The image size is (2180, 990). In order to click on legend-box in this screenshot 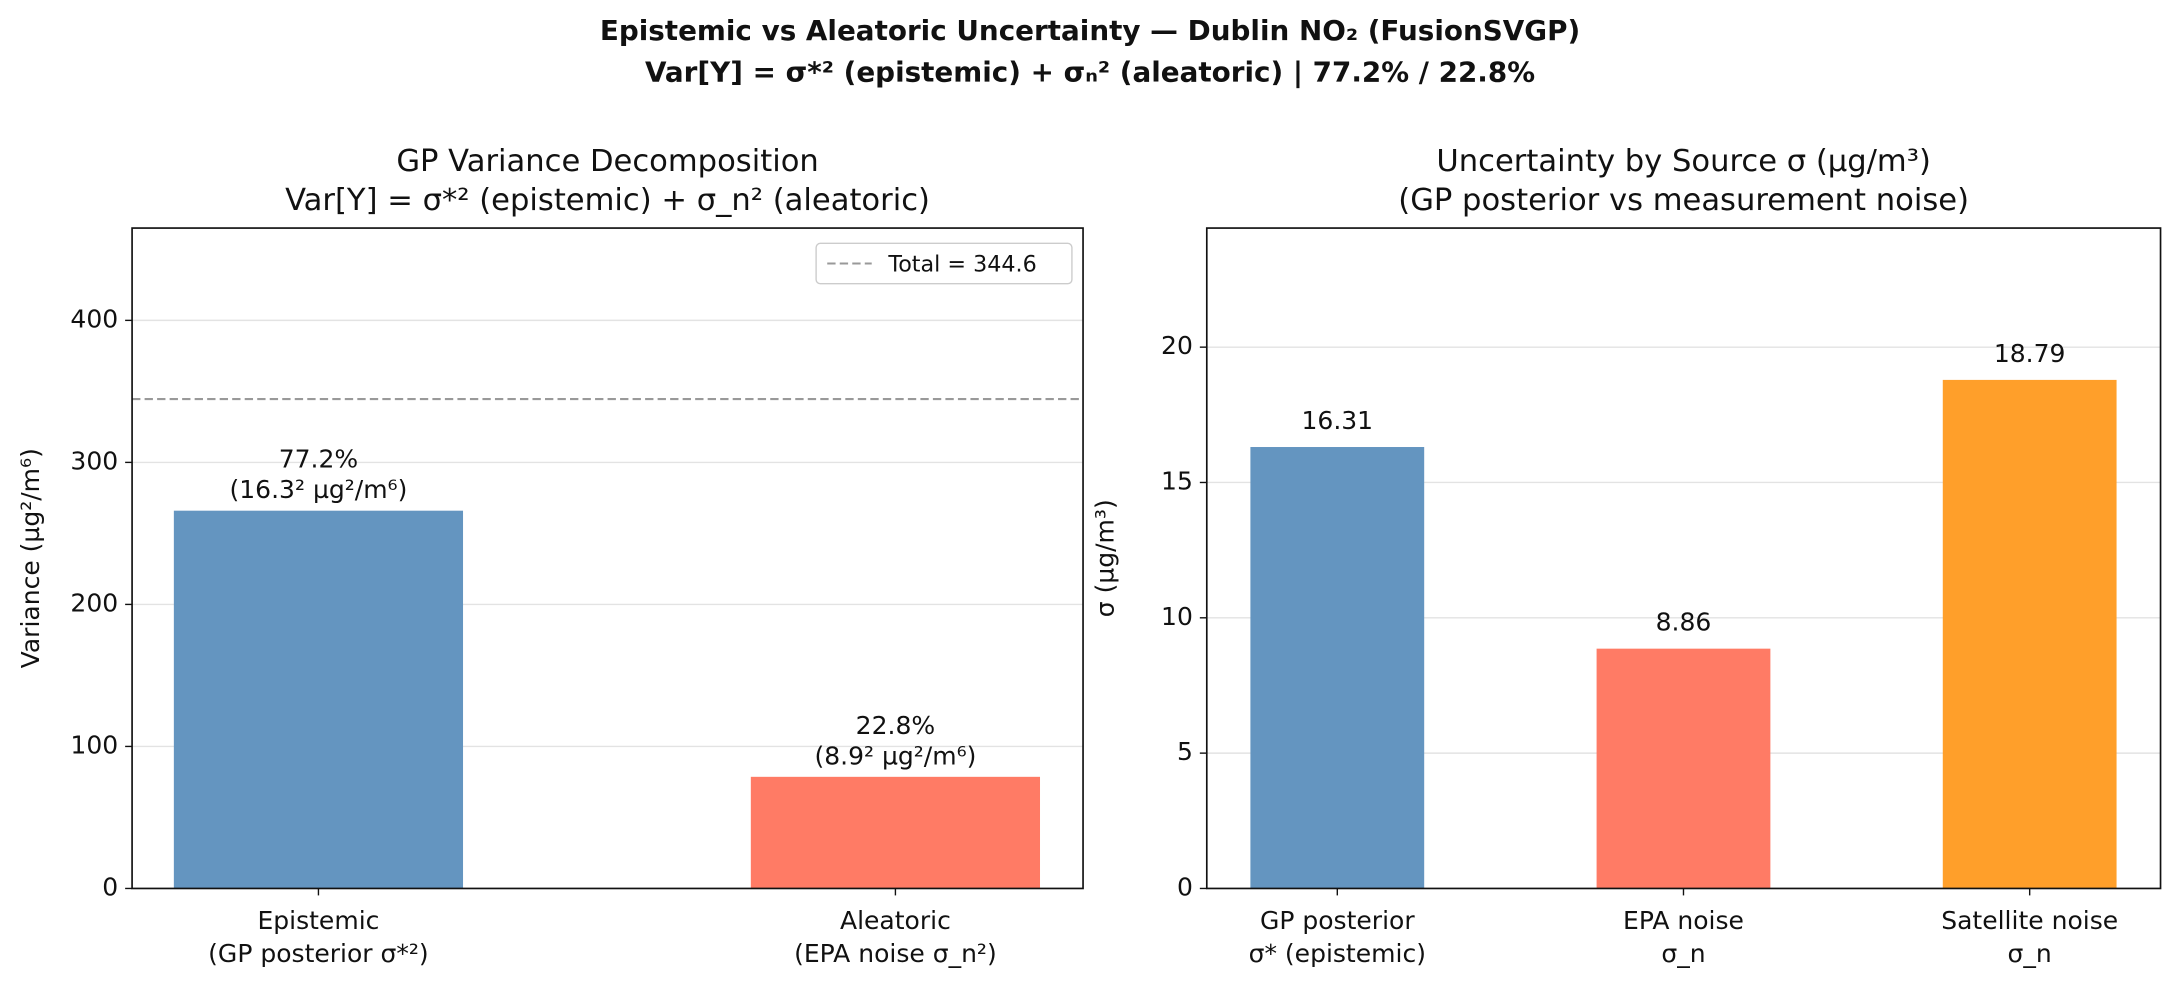, I will do `click(944, 263)`.